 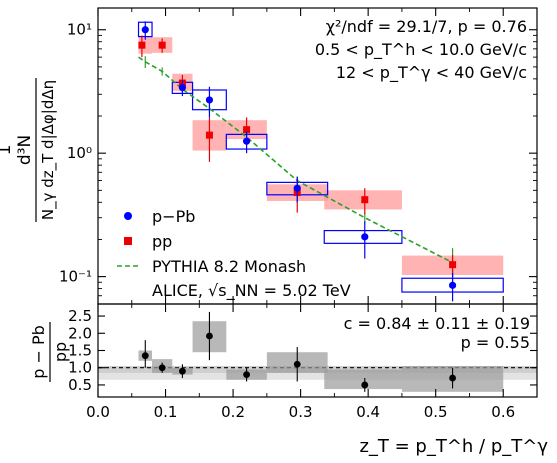 I want to click on x-axis-label: z_T = p_T^h / p_T^γ, so click(x=453, y=446).